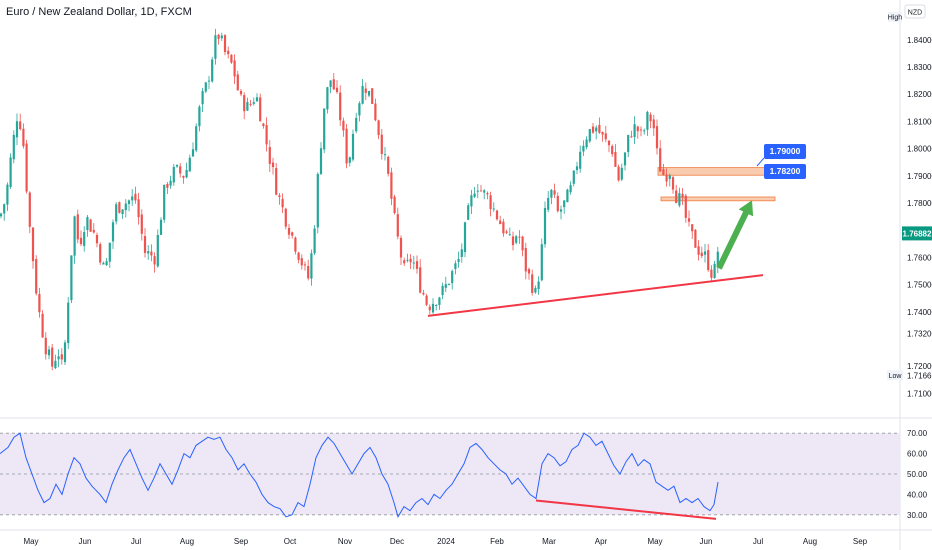  I want to click on time-tick: Dec, so click(397, 541).